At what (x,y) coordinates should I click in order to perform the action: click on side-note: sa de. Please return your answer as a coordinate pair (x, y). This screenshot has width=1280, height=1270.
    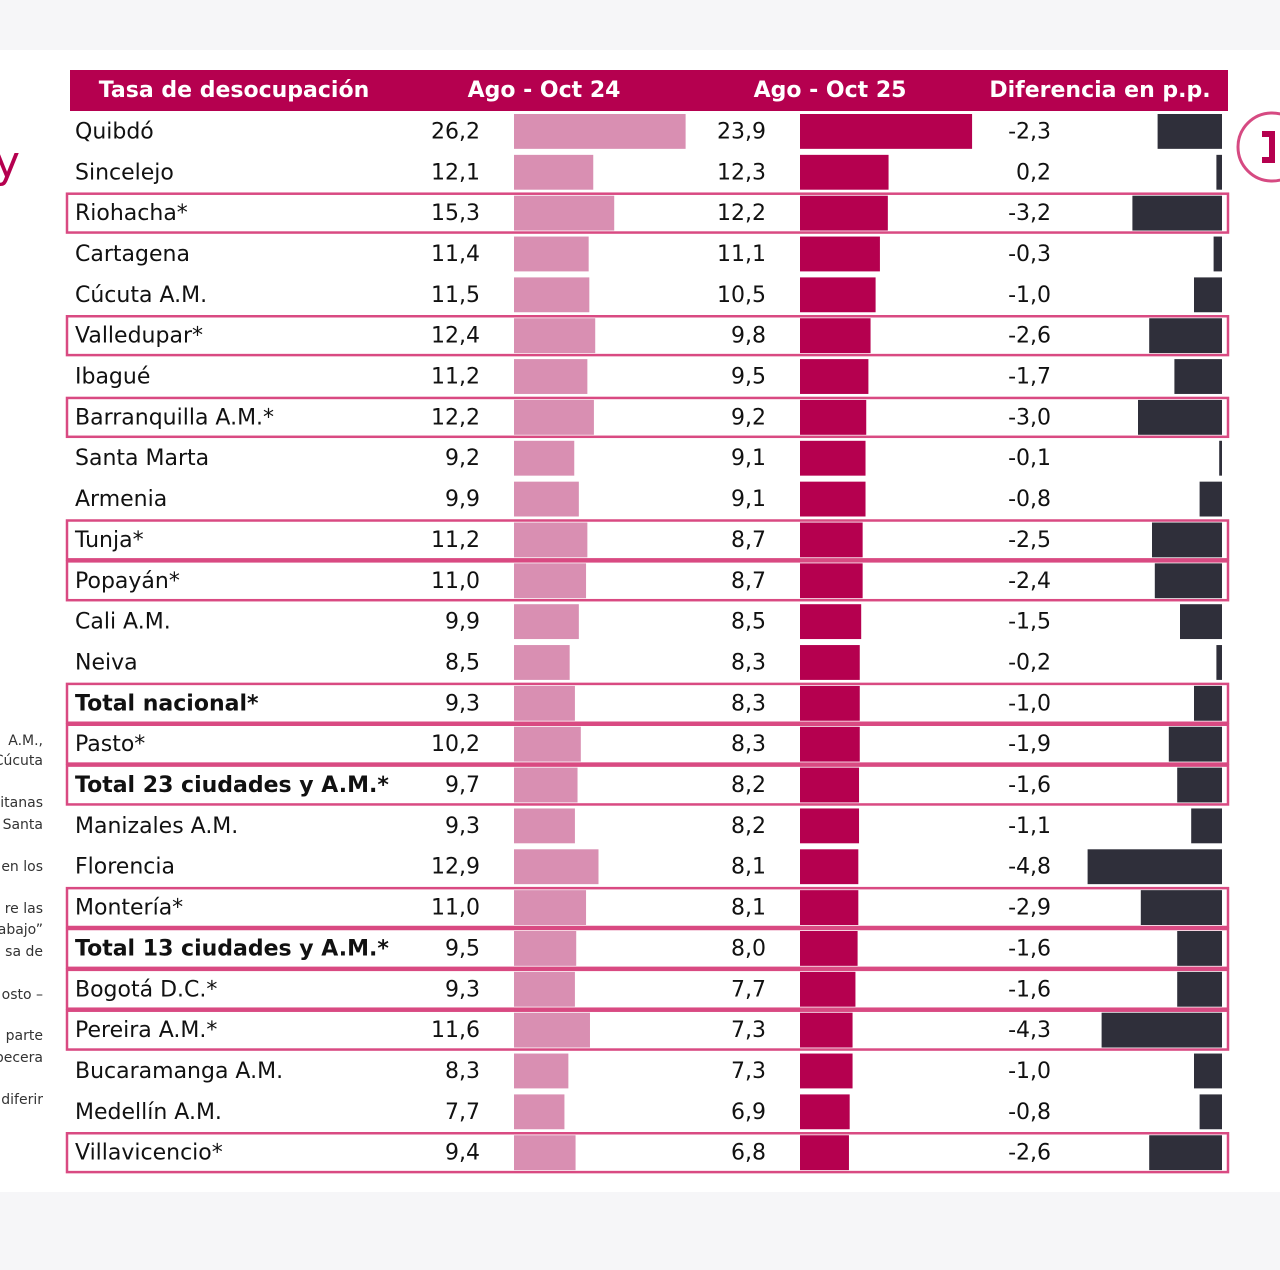
    Looking at the image, I should click on (24, 952).